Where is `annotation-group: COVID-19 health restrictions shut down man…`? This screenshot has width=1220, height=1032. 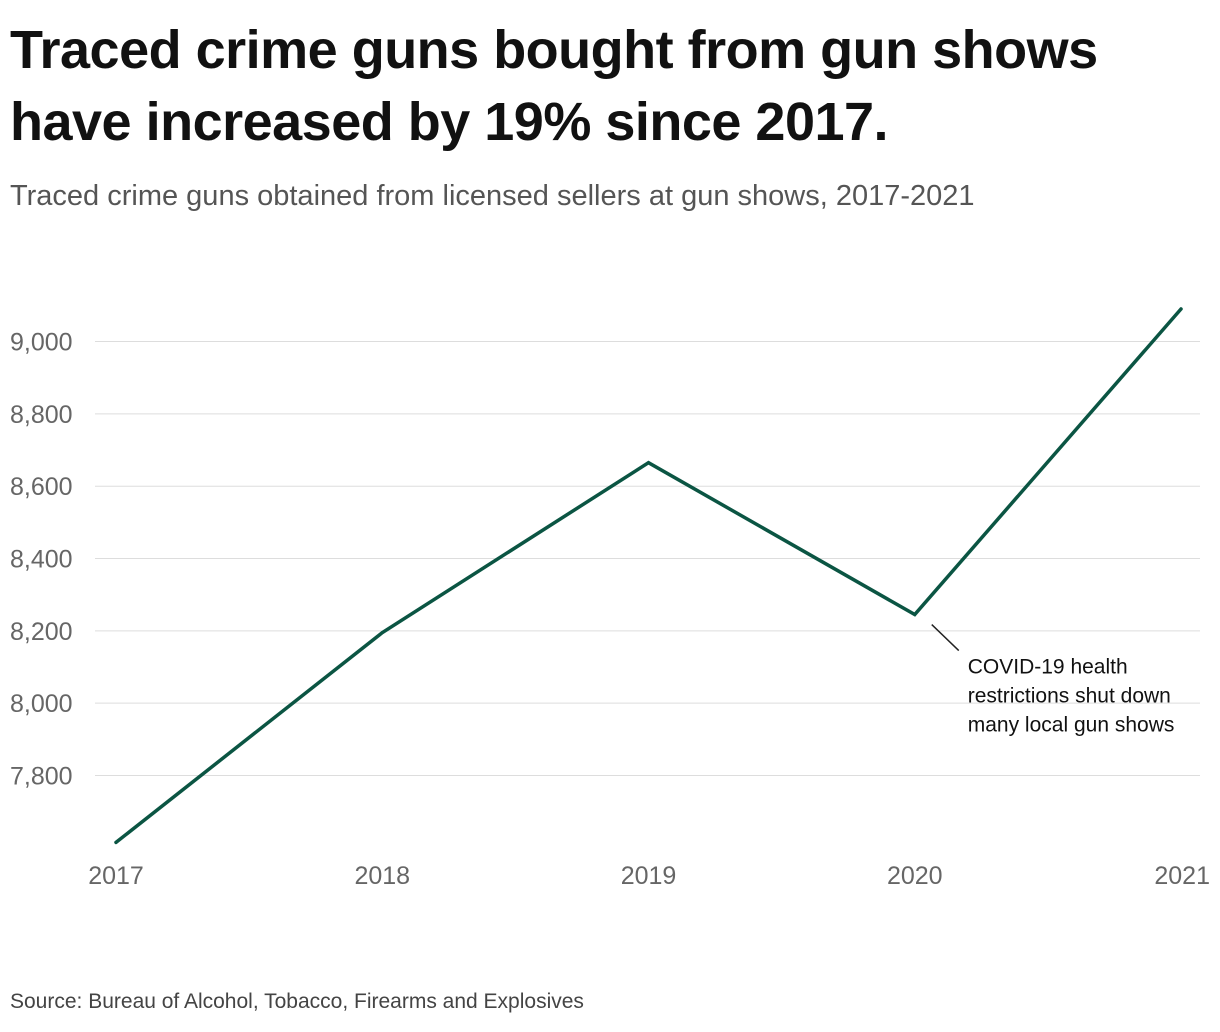
annotation-group: COVID-19 health restrictions shut down man… is located at coordinates (1053, 680).